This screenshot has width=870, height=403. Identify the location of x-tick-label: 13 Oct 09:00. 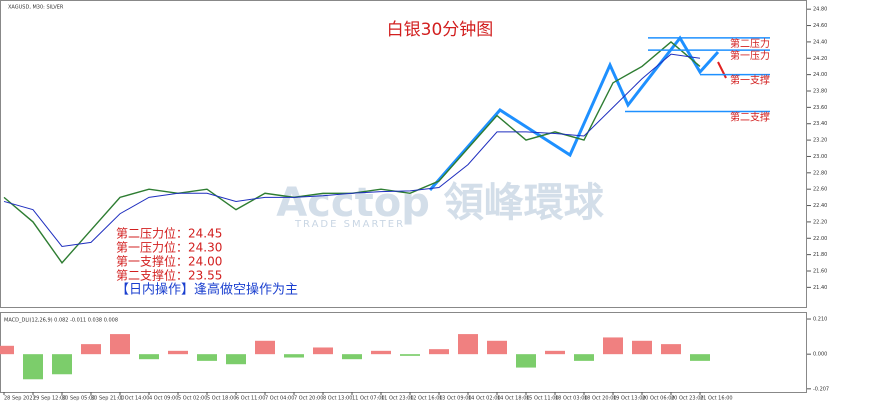
(455, 399).